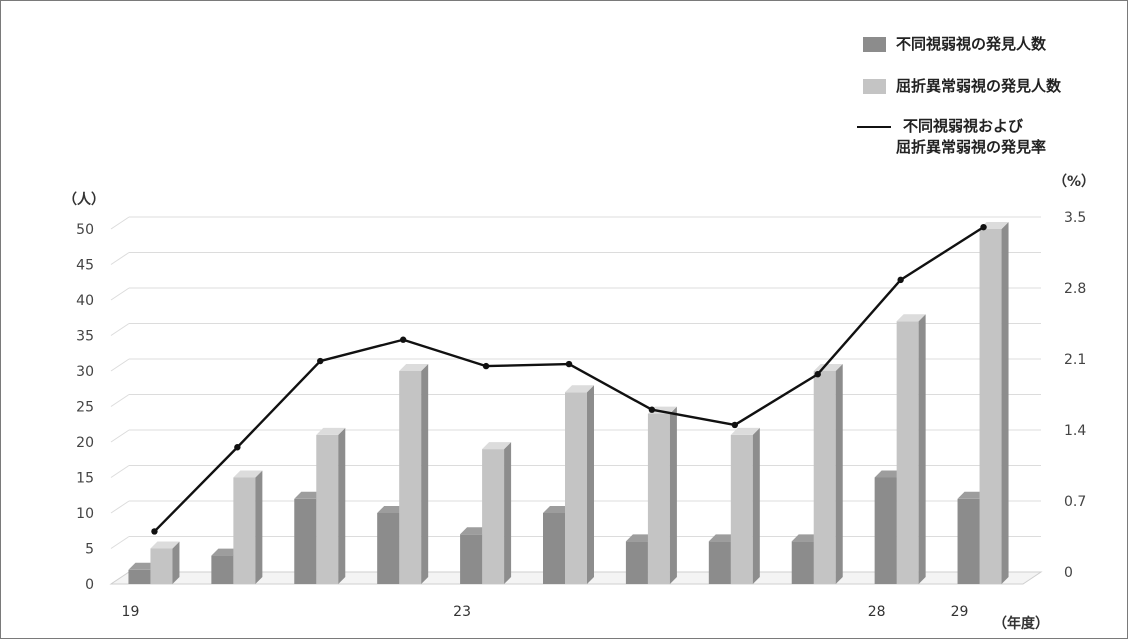 The width and height of the screenshot is (1128, 639). Describe the element at coordinates (89, 585) in the screenshot. I see `left-axis-tick-label: 0` at that location.